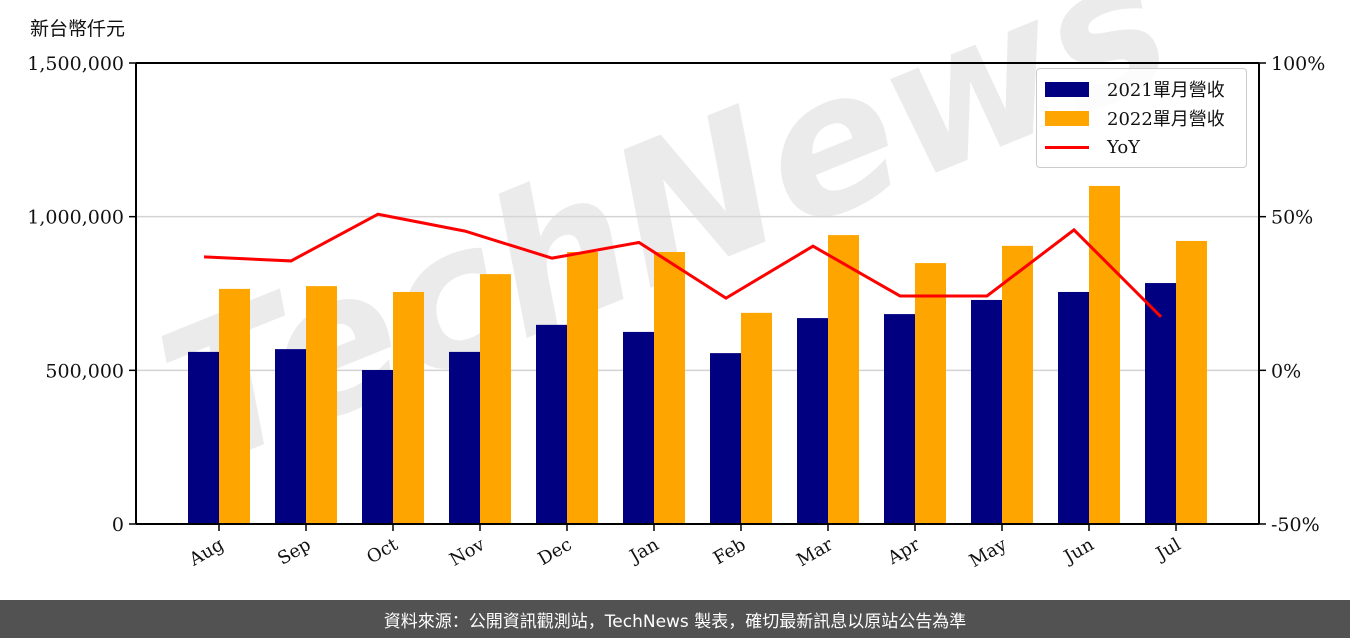  What do you see at coordinates (555, 552) in the screenshot?
I see `x-tick-label: Dec` at bounding box center [555, 552].